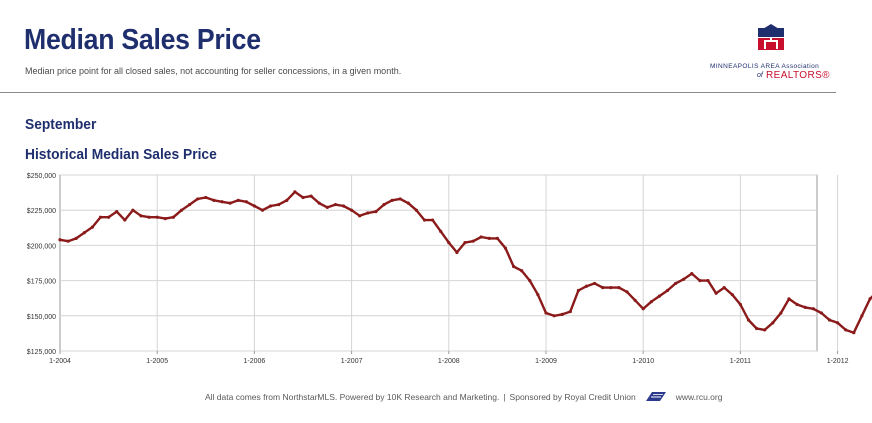  What do you see at coordinates (41, 352) in the screenshot?
I see `y-tick-label: $125,000` at bounding box center [41, 352].